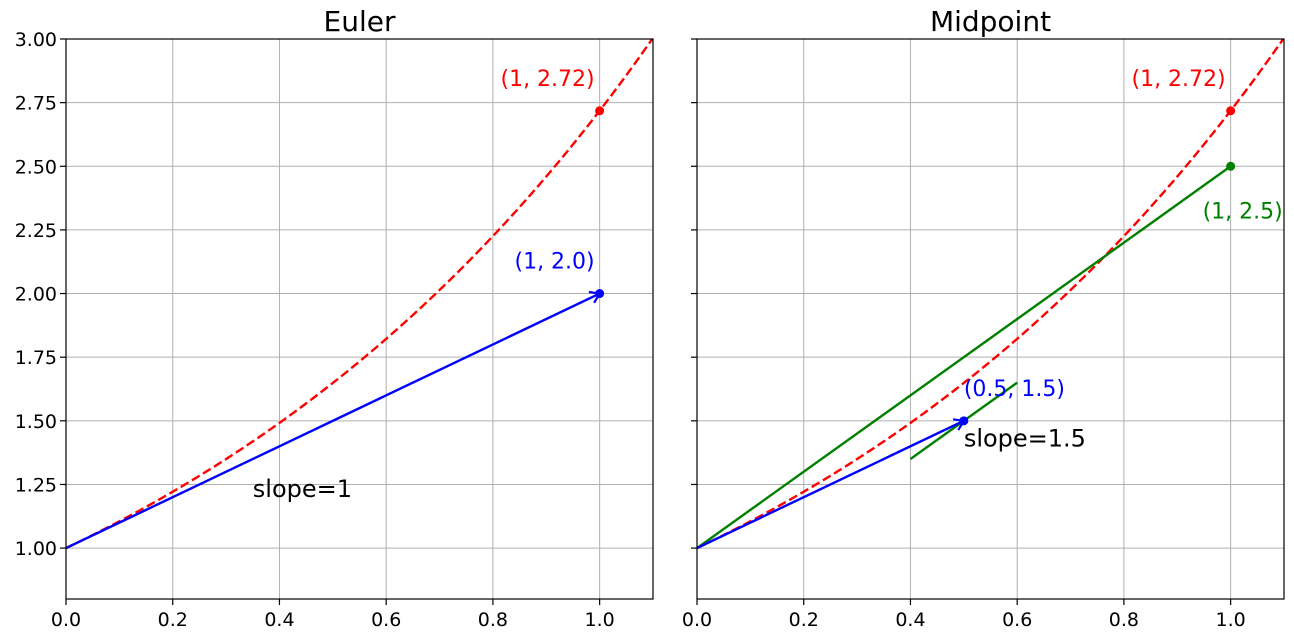 The image size is (1294, 639). What do you see at coordinates (990, 21) in the screenshot?
I see `chart-title: Midpoint` at bounding box center [990, 21].